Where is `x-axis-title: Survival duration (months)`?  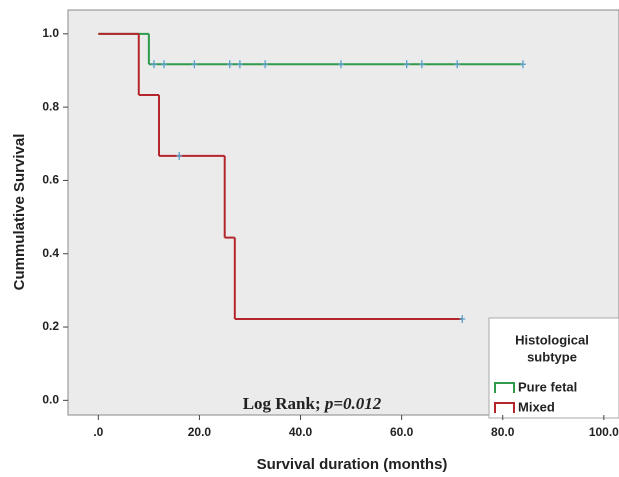 x-axis-title: Survival duration (months) is located at coordinates (352, 464).